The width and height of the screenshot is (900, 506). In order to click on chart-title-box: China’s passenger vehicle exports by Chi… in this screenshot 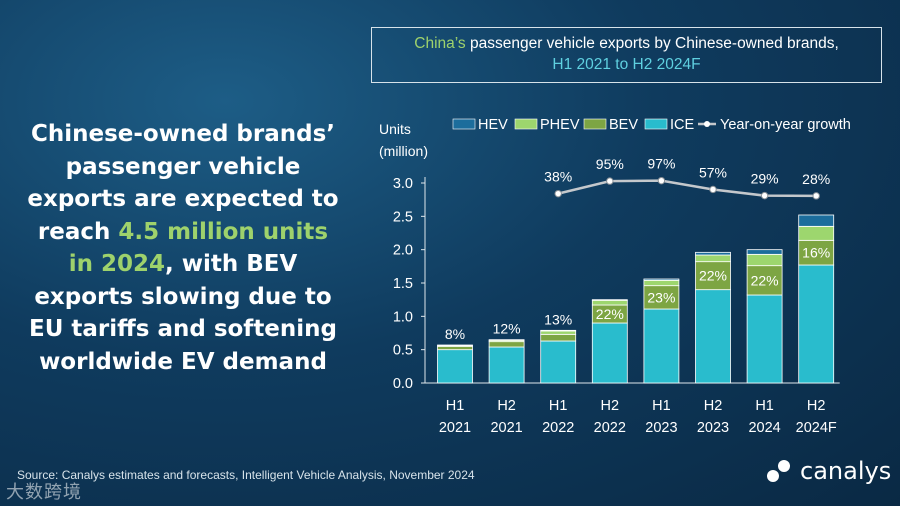, I will do `click(626, 55)`.